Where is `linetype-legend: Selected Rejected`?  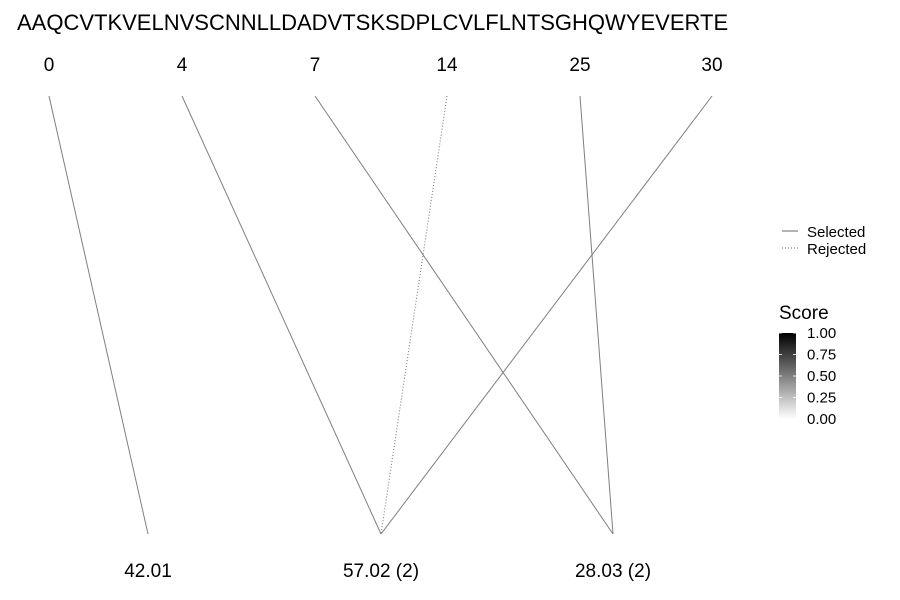 linetype-legend: Selected Rejected is located at coordinates (824, 241).